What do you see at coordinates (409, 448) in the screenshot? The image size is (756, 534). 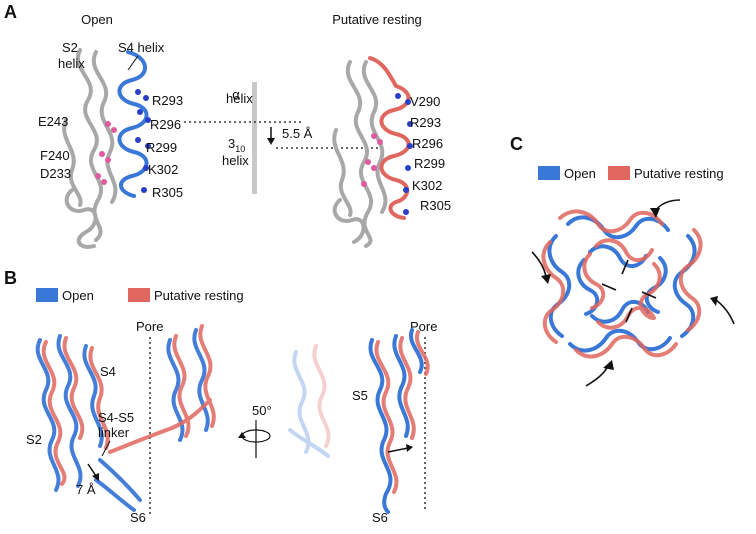 I see `right-shift-arrow-head` at bounding box center [409, 448].